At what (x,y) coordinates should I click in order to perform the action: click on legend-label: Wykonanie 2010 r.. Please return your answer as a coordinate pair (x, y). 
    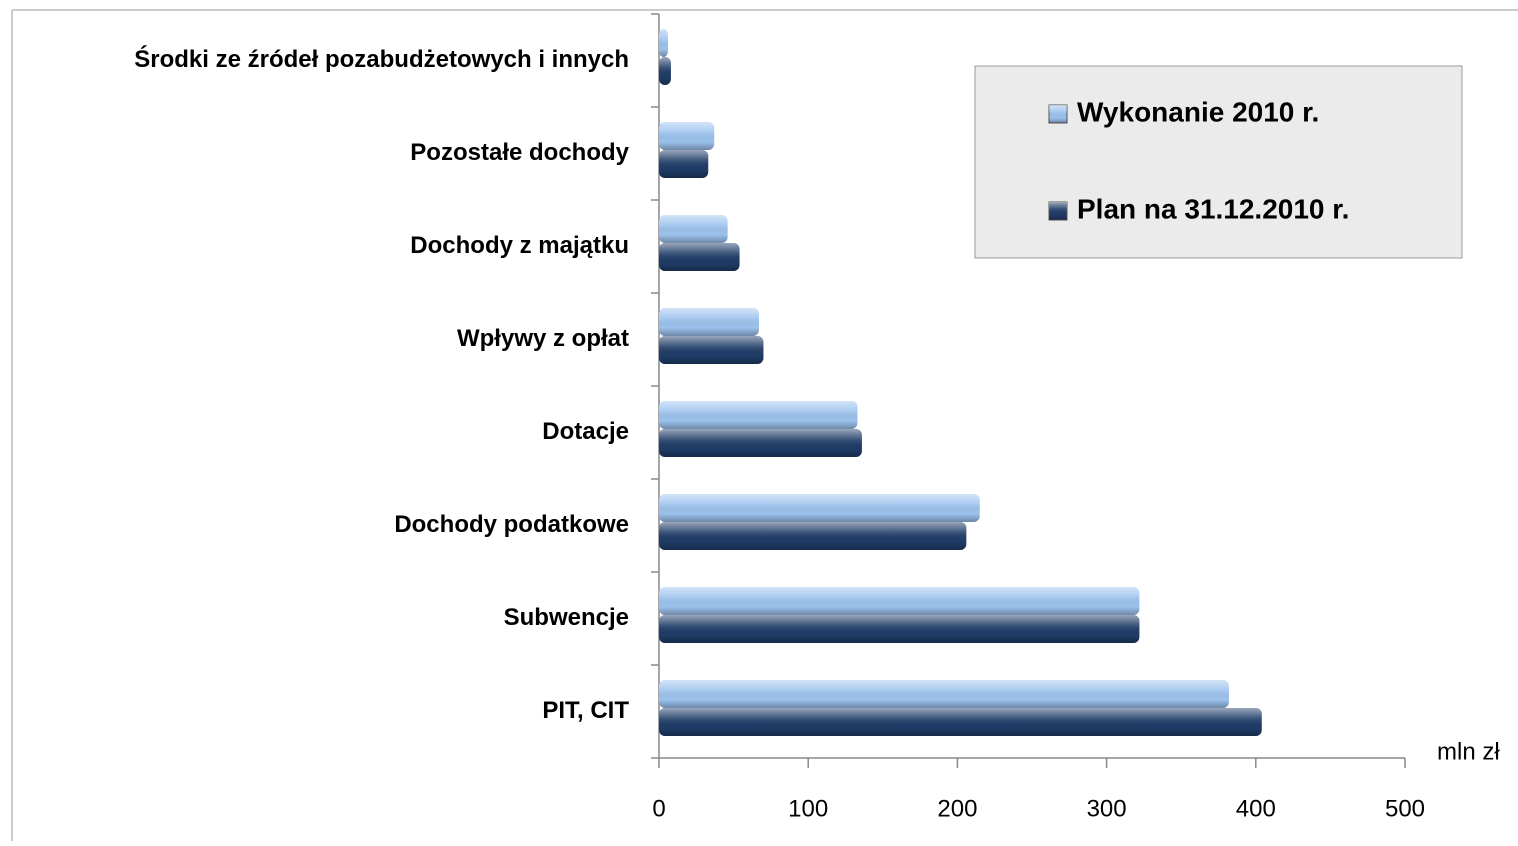
    Looking at the image, I should click on (1198, 111).